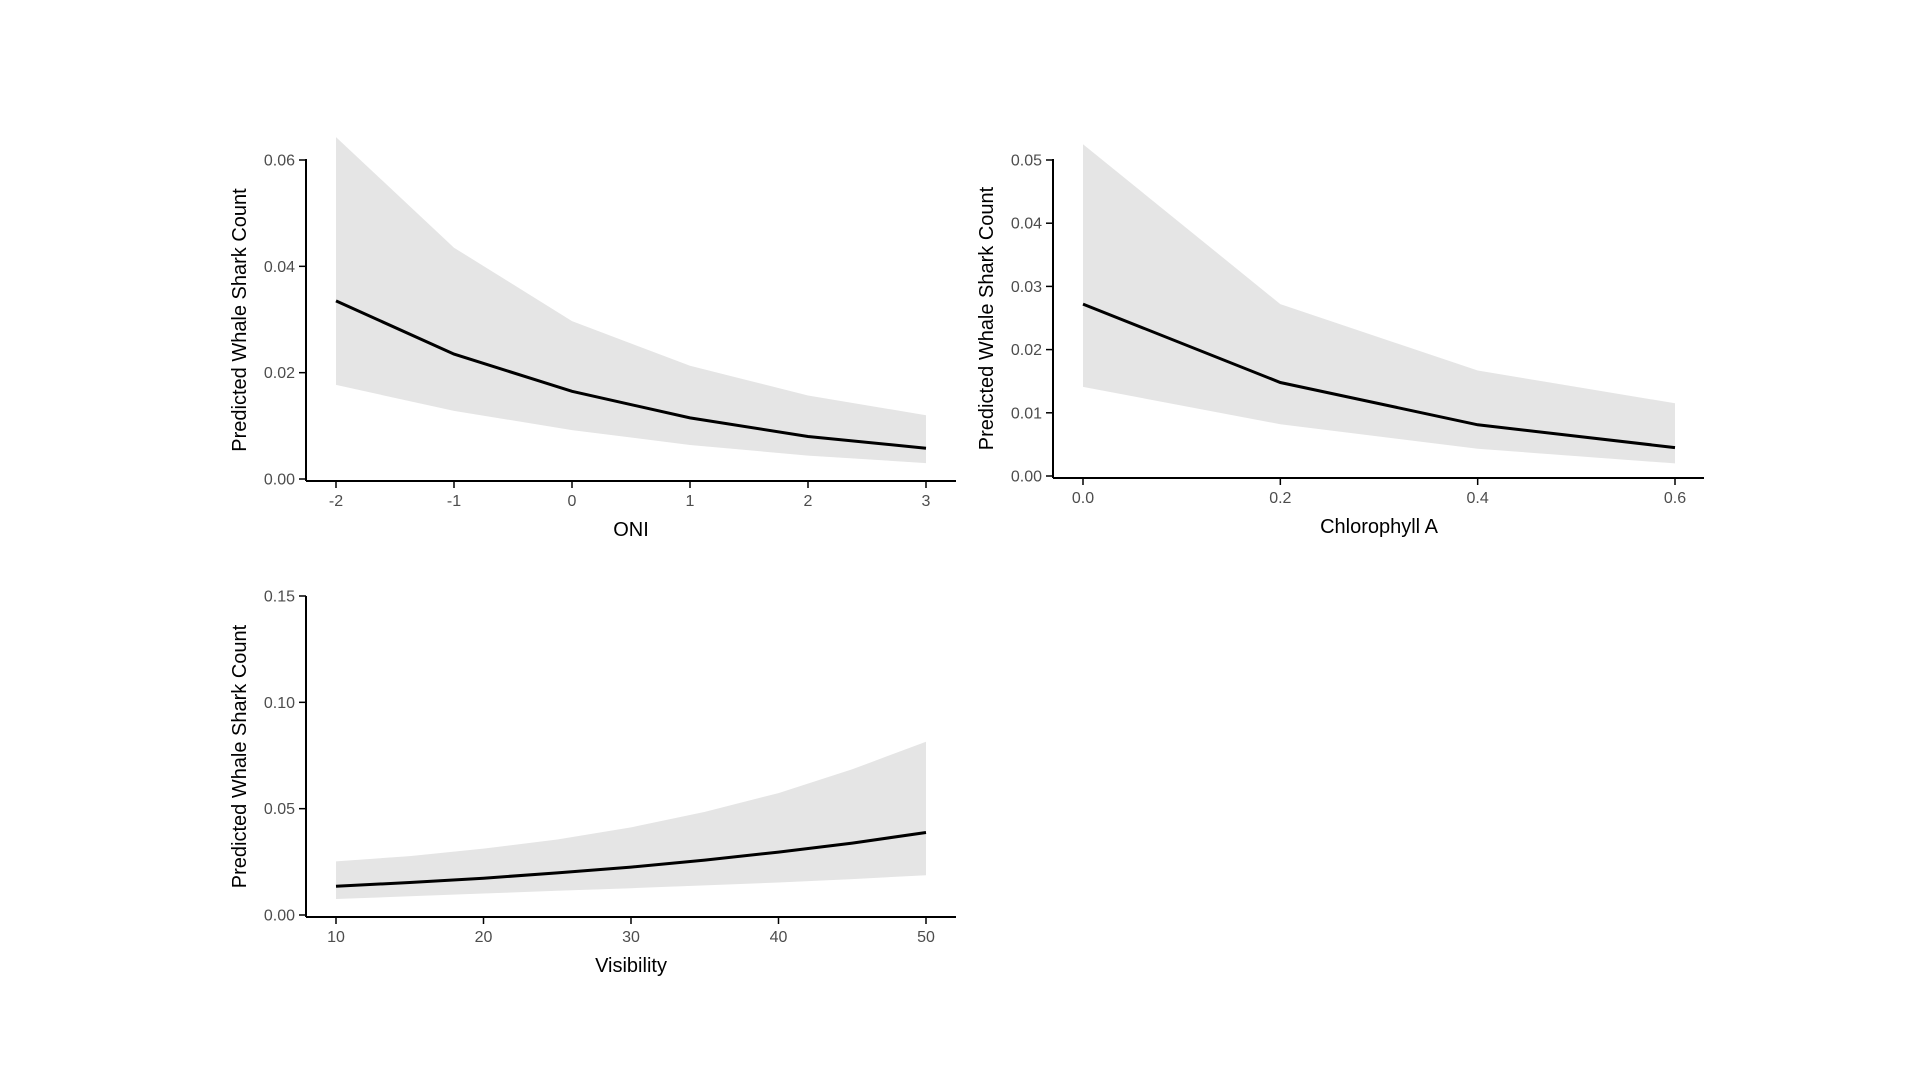 The width and height of the screenshot is (1920, 1080). I want to click on x-axis-title: Chlorophyll A, so click(1379, 527).